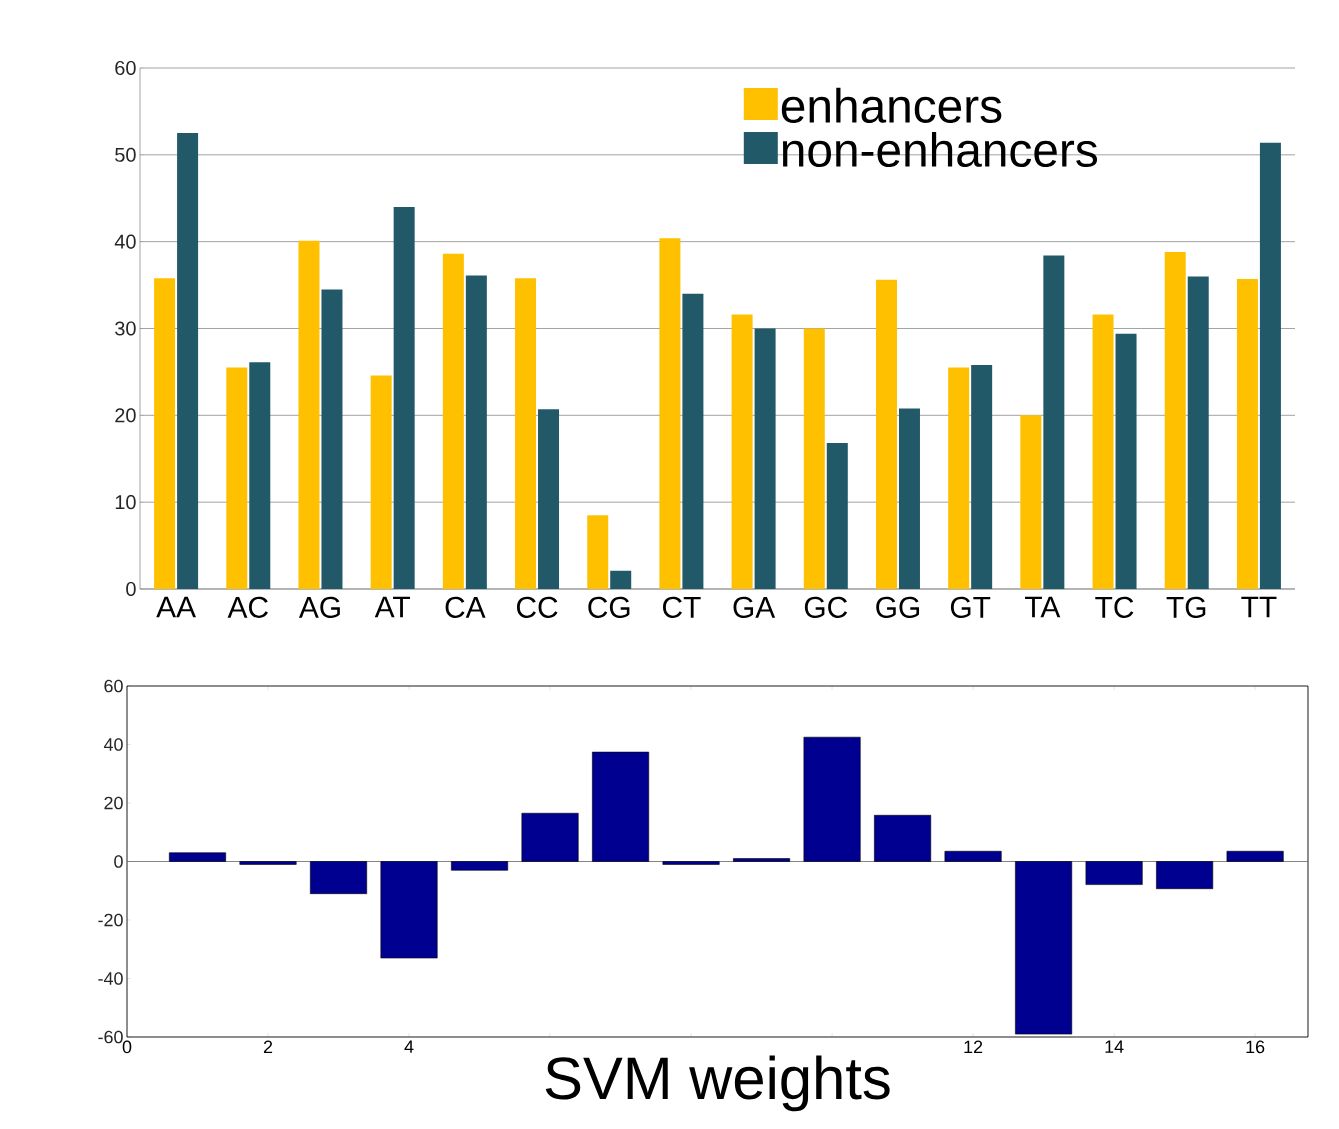  Describe the element at coordinates (717, 1083) in the screenshot. I see `text: SVM weights` at that location.